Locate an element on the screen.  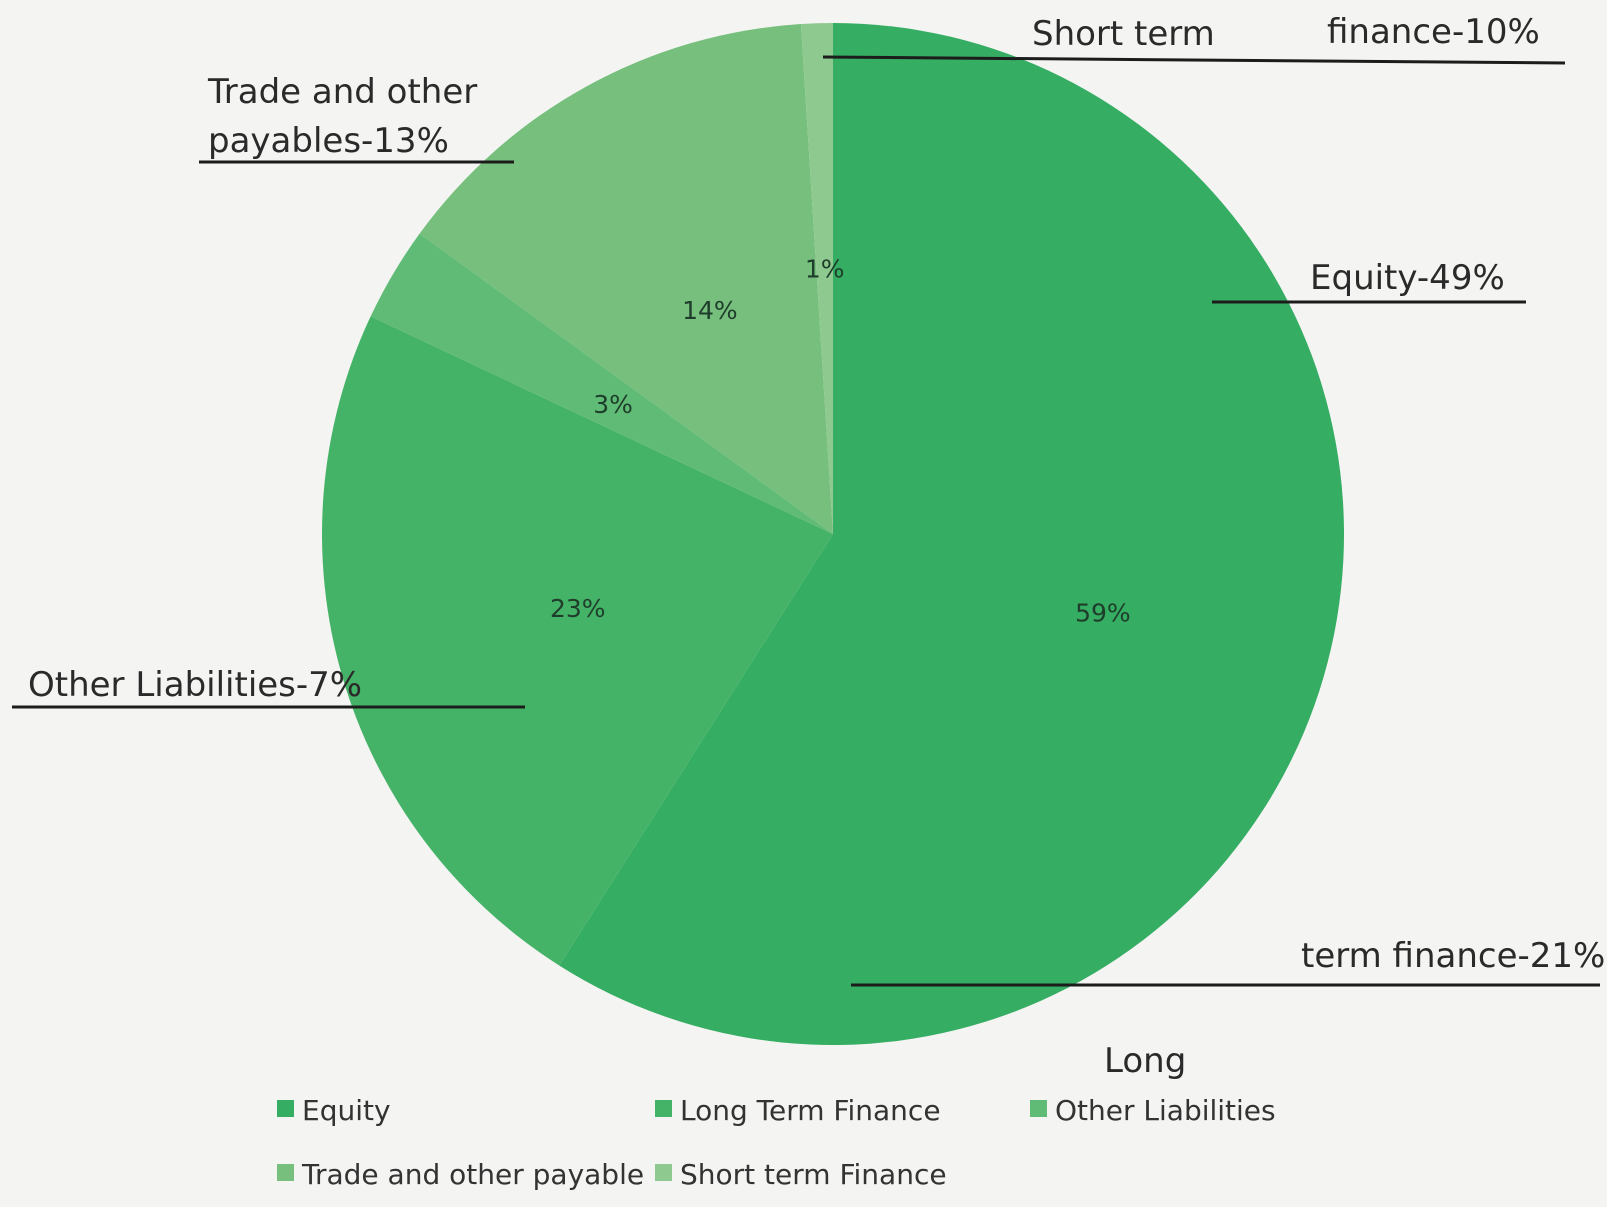
legend-label: Short term Finance is located at coordinates (813, 1174).